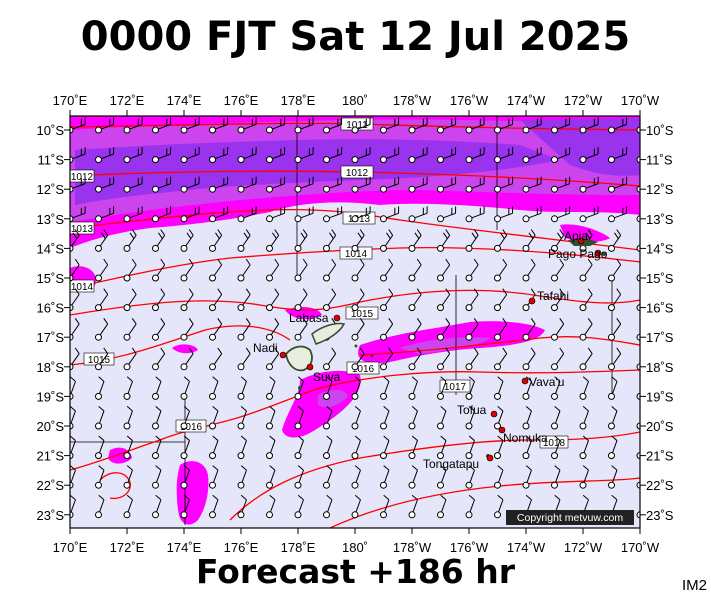 This screenshot has height=600, width=711. What do you see at coordinates (502, 430) in the screenshot?
I see `nomuka-marker` at bounding box center [502, 430].